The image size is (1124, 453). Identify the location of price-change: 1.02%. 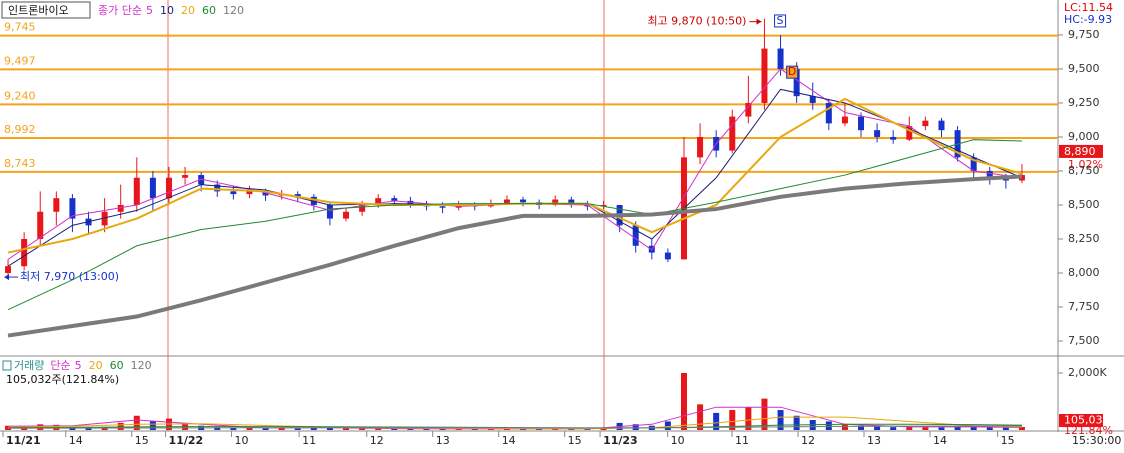
(1085, 164).